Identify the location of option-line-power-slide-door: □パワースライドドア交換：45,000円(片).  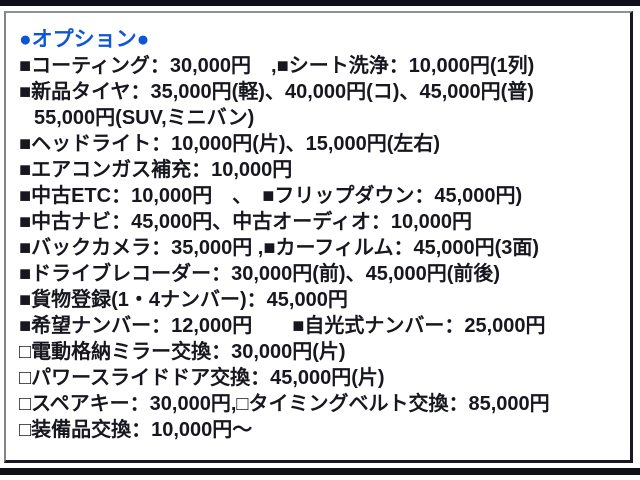
(202, 378).